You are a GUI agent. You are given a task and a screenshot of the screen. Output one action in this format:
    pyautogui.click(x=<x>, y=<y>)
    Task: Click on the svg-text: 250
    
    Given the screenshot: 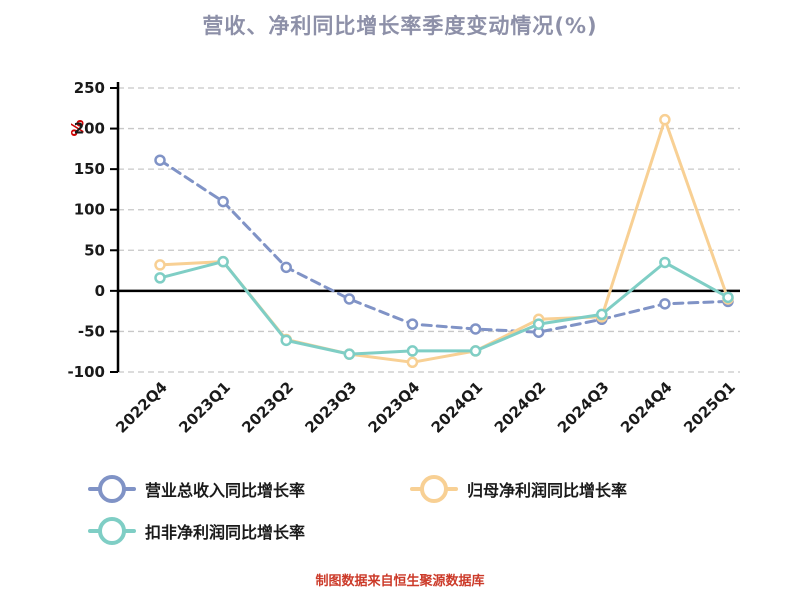 What is the action you would take?
    pyautogui.click(x=89, y=88)
    